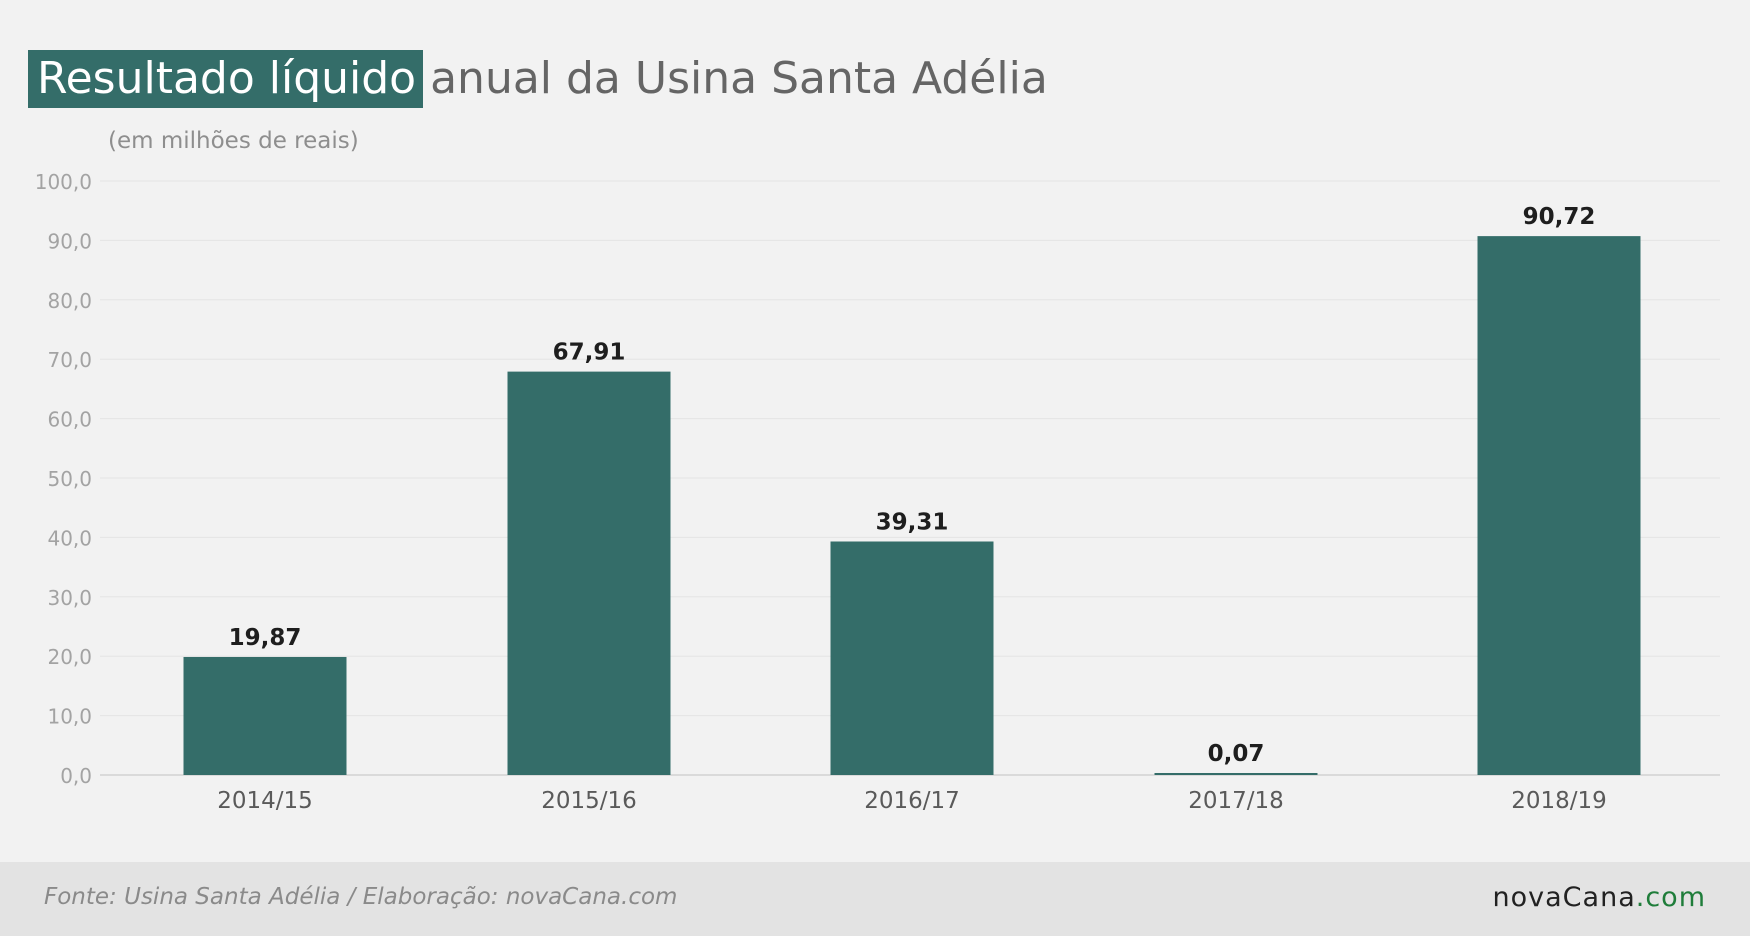 The image size is (1750, 936). What do you see at coordinates (69, 657) in the screenshot?
I see `y-tick-label: 20,0` at bounding box center [69, 657].